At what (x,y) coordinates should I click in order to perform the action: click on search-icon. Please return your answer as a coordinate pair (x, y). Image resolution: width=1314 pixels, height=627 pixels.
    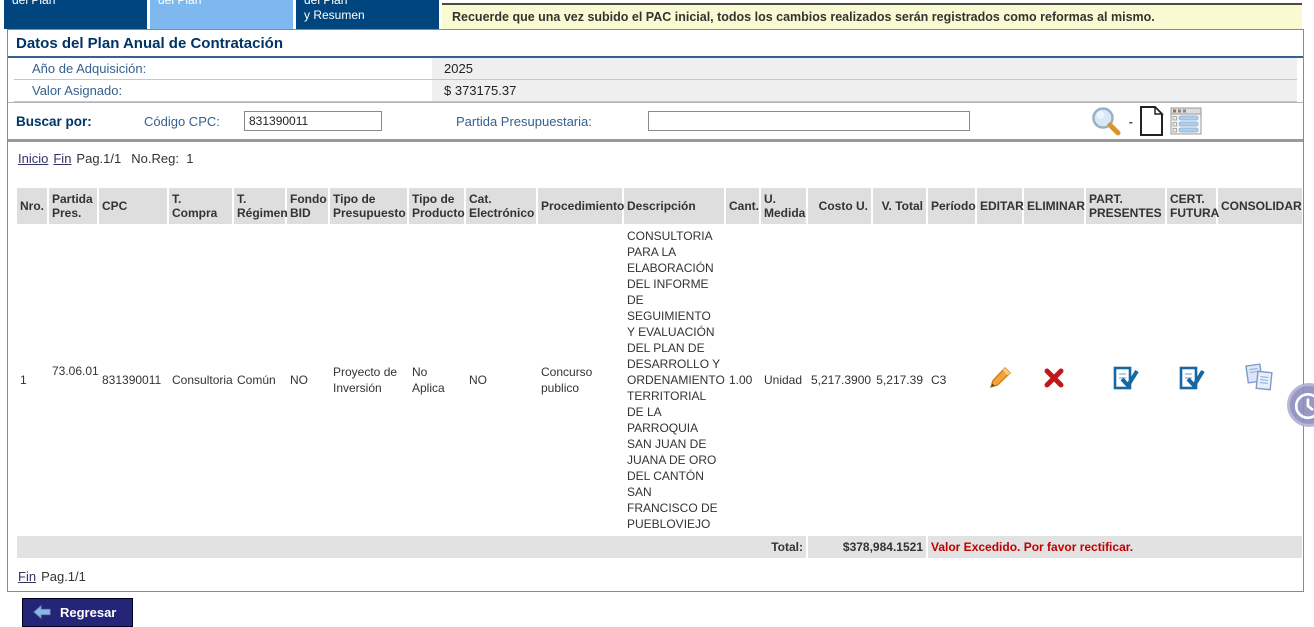
    Looking at the image, I should click on (1106, 121).